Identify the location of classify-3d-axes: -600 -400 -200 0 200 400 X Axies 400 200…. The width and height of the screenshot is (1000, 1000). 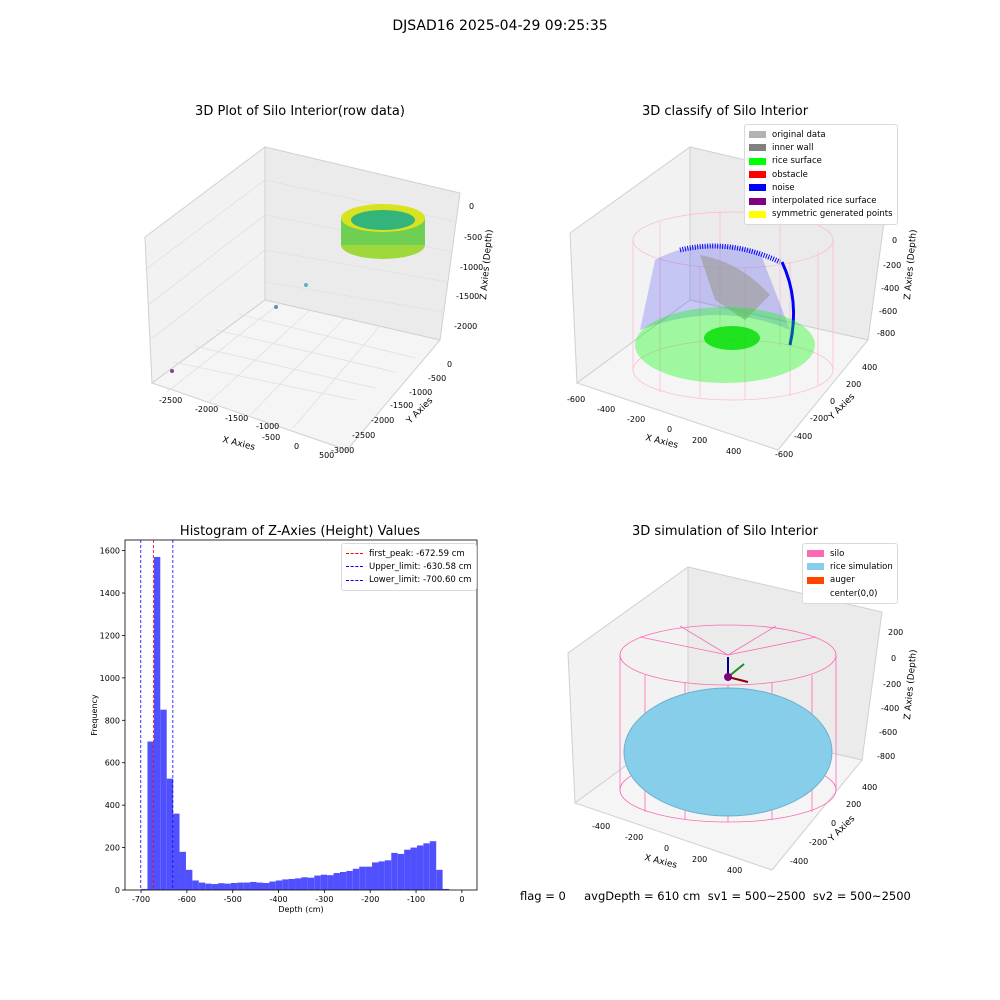
(743, 302).